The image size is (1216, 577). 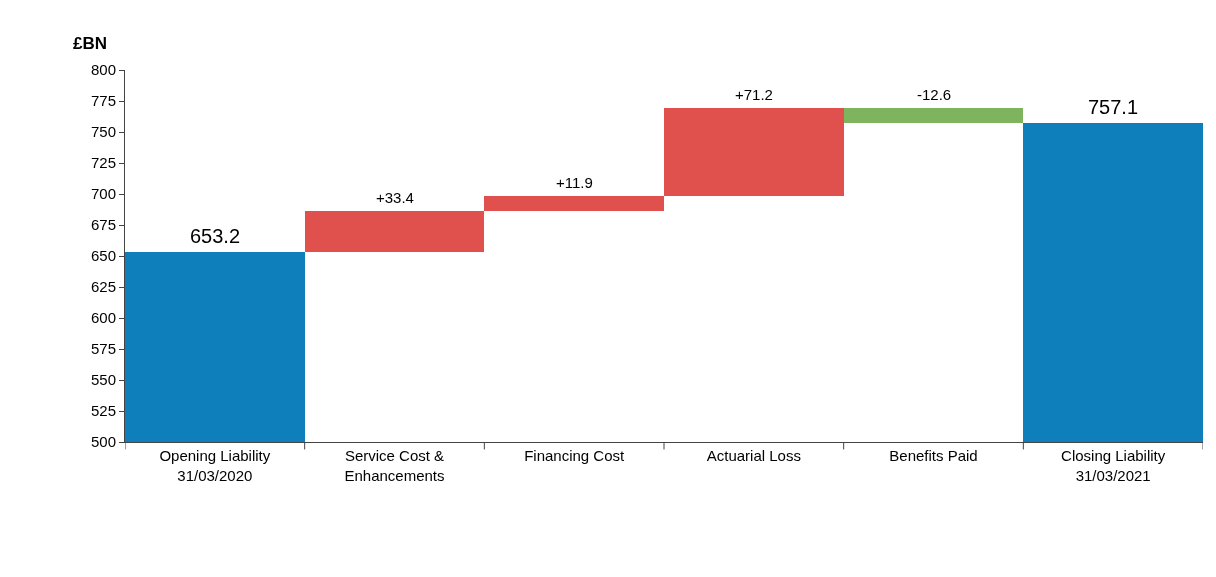 I want to click on y-tick-label: 575, so click(x=103, y=349).